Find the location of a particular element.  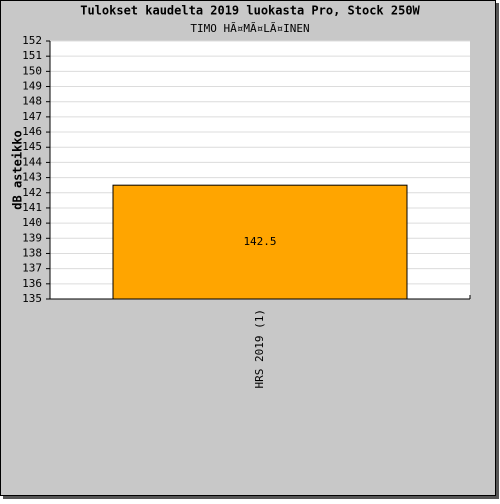

y-tick-label: 138 is located at coordinates (32, 252).